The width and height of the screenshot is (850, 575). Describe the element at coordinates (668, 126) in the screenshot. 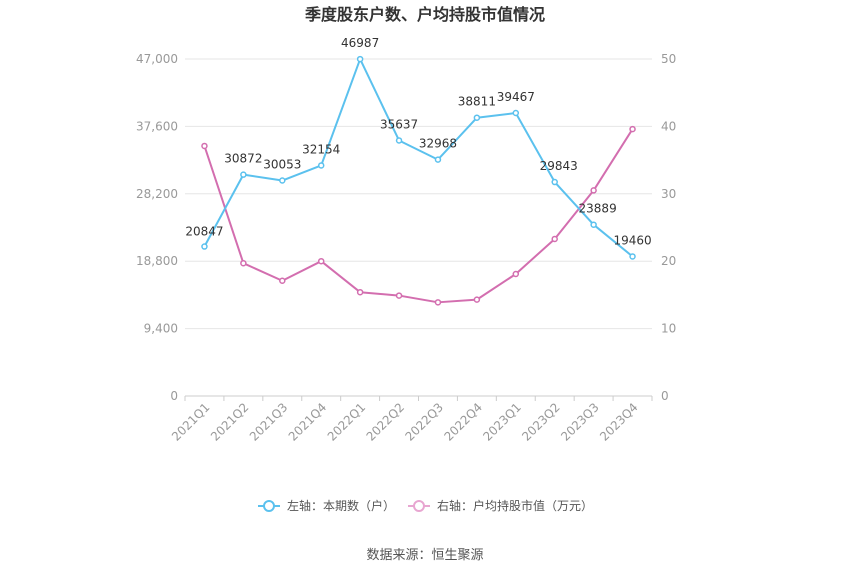

I see `right-tick-label: 40` at that location.